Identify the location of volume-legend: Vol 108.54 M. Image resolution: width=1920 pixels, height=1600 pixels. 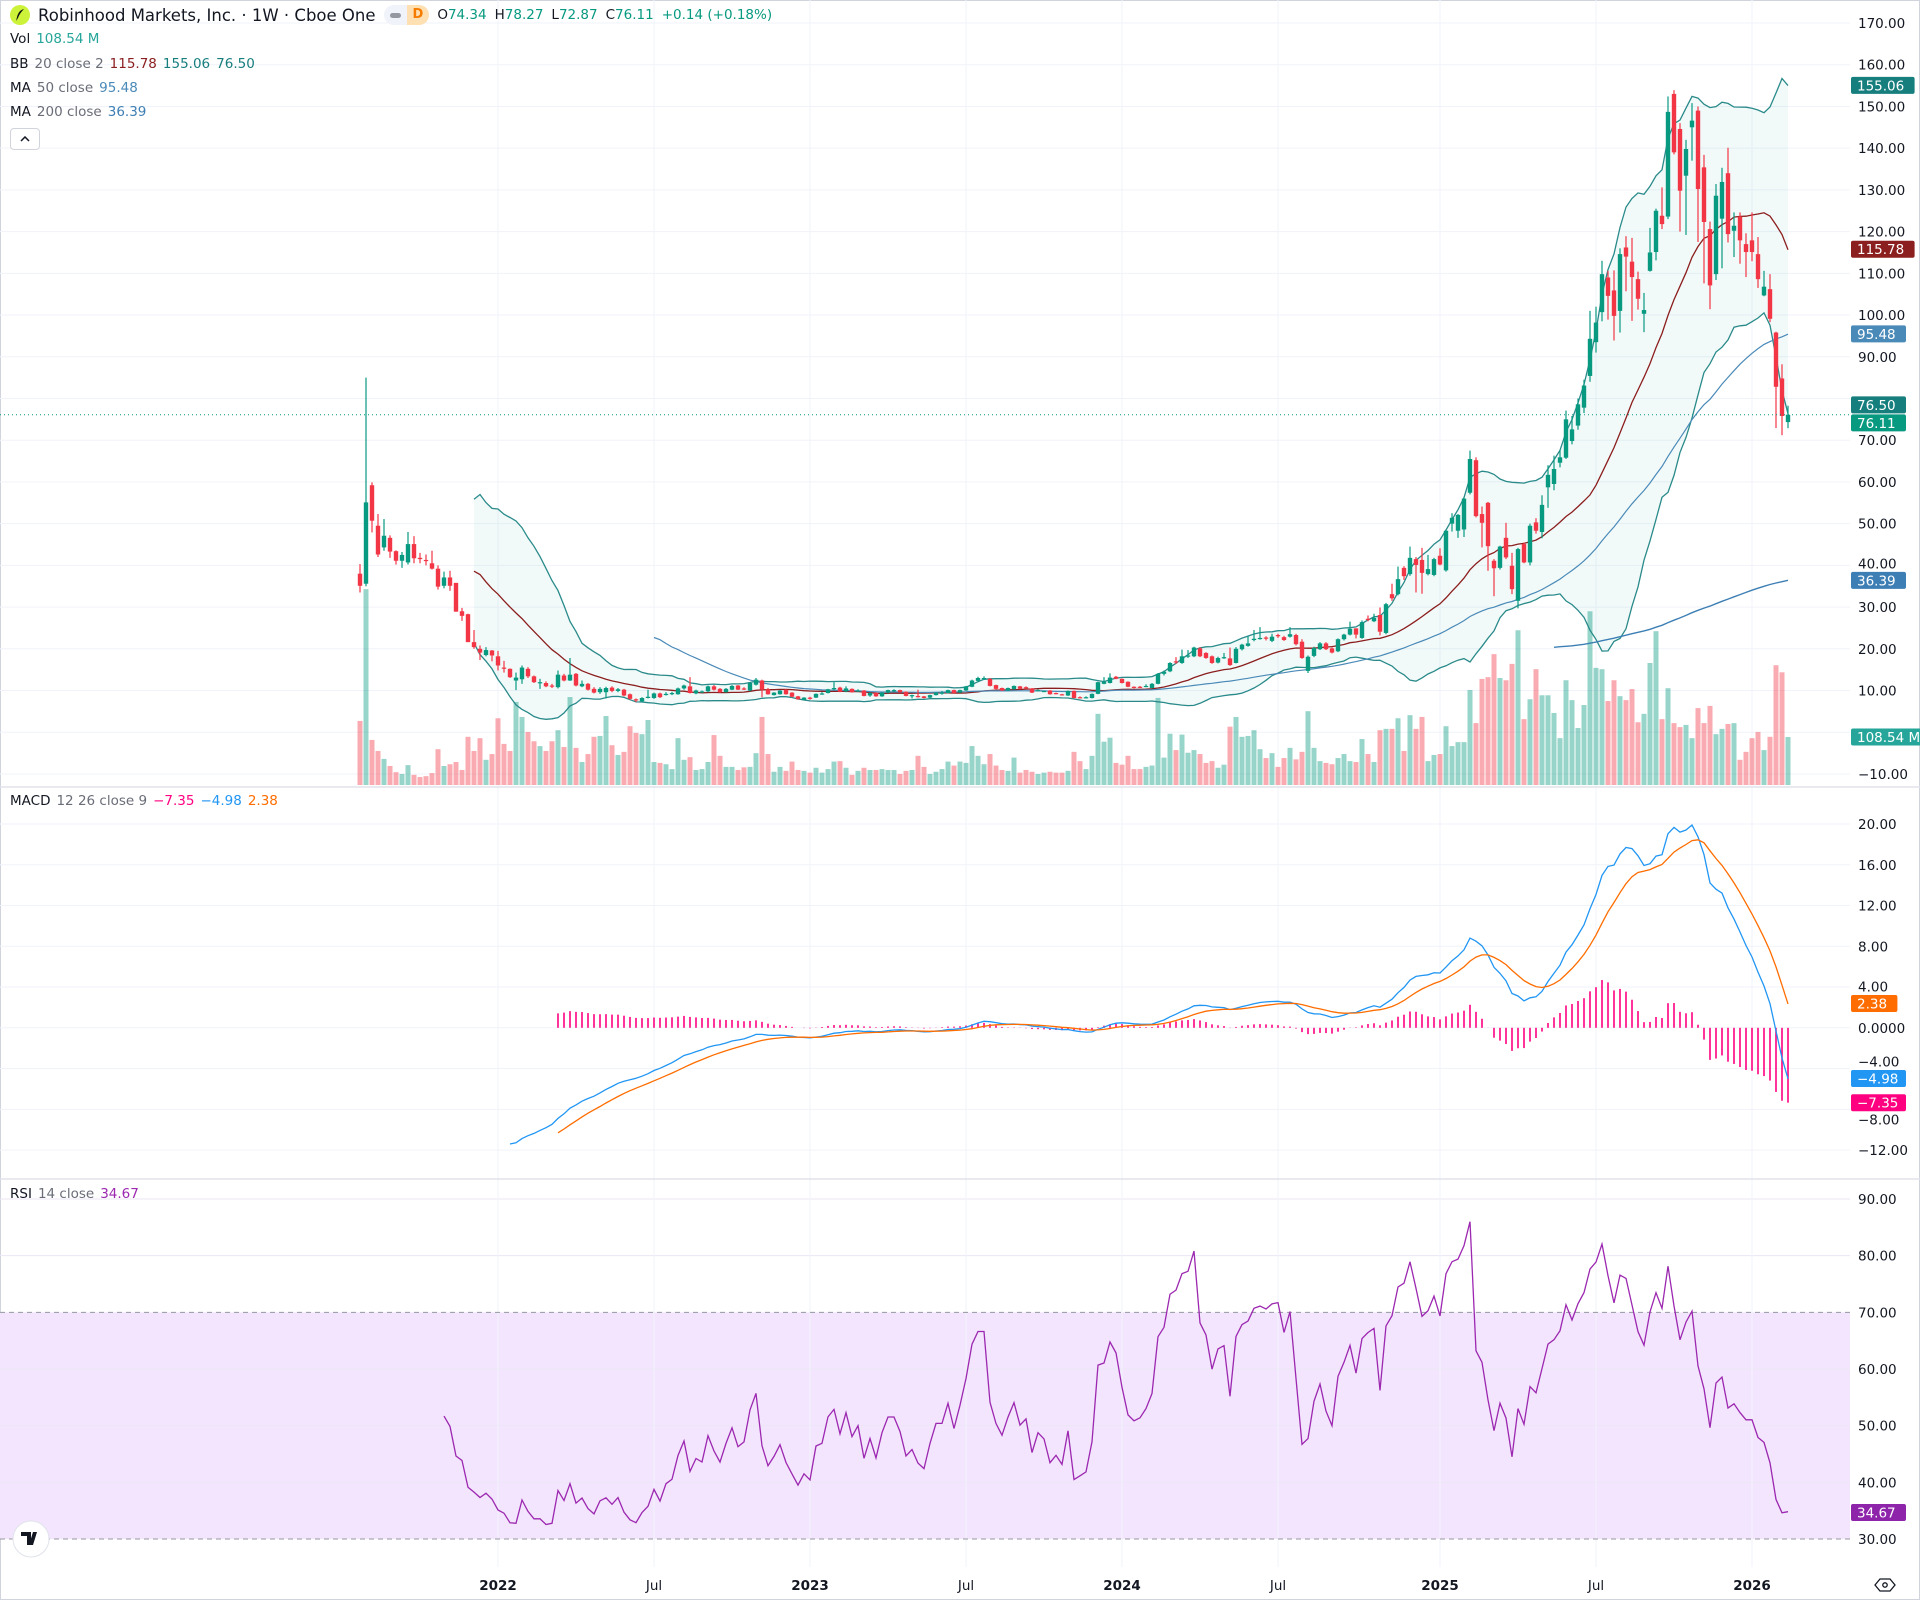
(54, 39).